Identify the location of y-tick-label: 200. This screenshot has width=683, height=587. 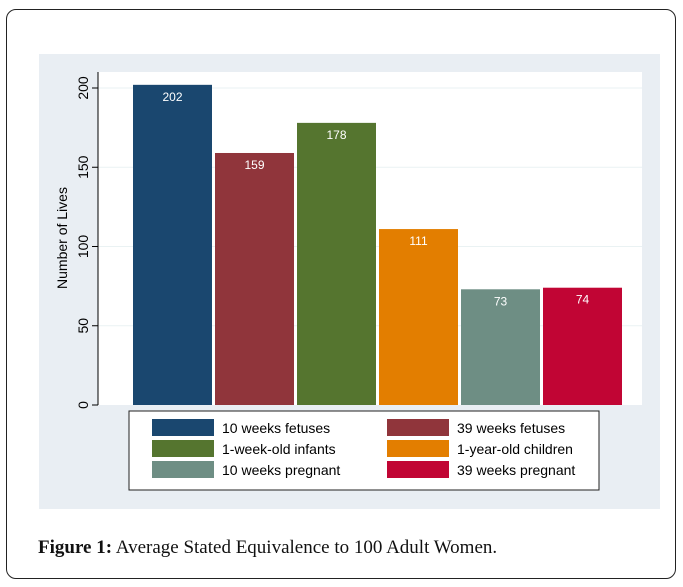
(83, 88).